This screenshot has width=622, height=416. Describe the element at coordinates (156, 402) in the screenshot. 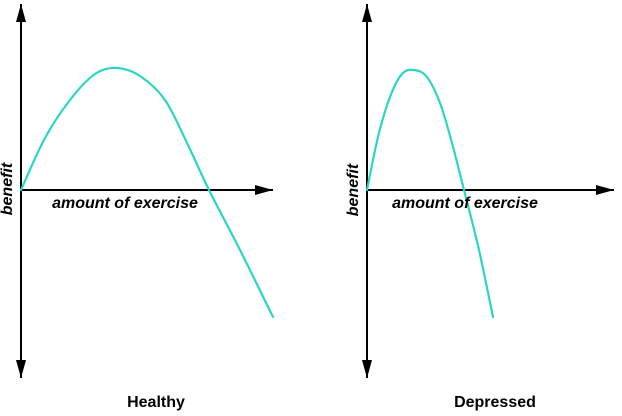

I see `healthy-caption: Healthy` at that location.